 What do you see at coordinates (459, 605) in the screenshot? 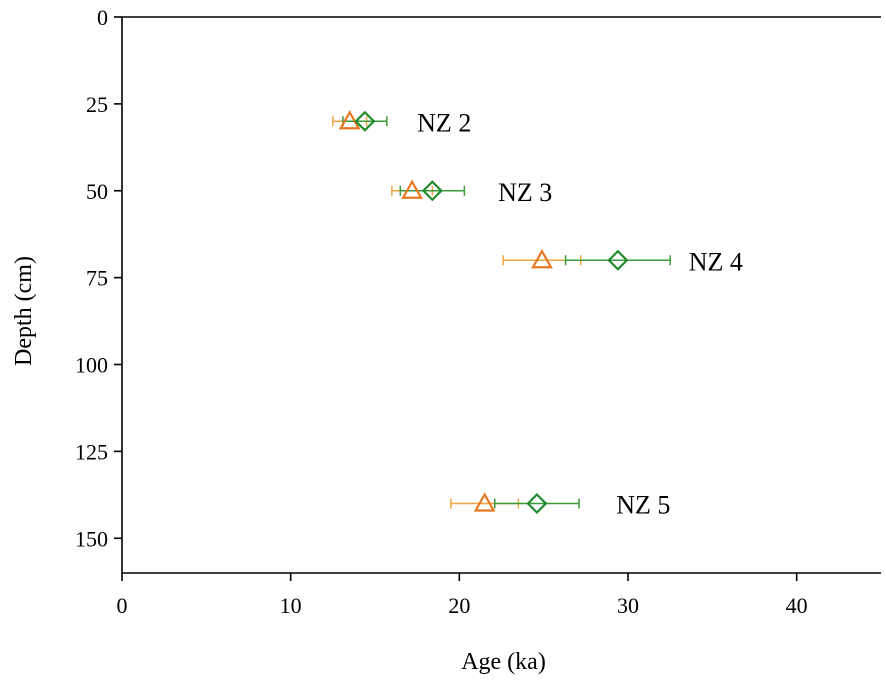
I see `x-tick-label: 20` at bounding box center [459, 605].